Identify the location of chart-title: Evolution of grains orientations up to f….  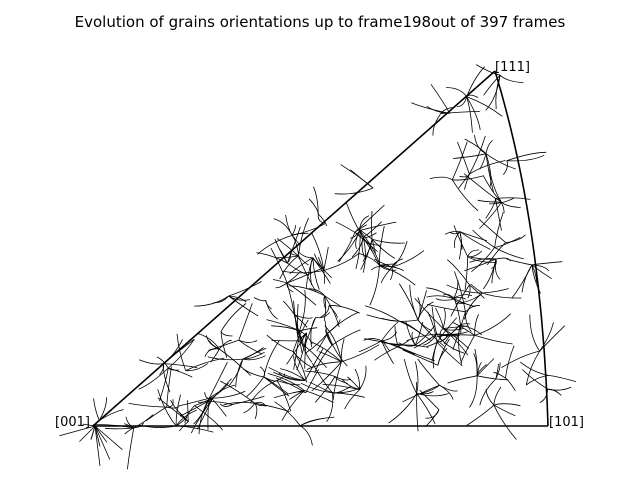
(320, 22).